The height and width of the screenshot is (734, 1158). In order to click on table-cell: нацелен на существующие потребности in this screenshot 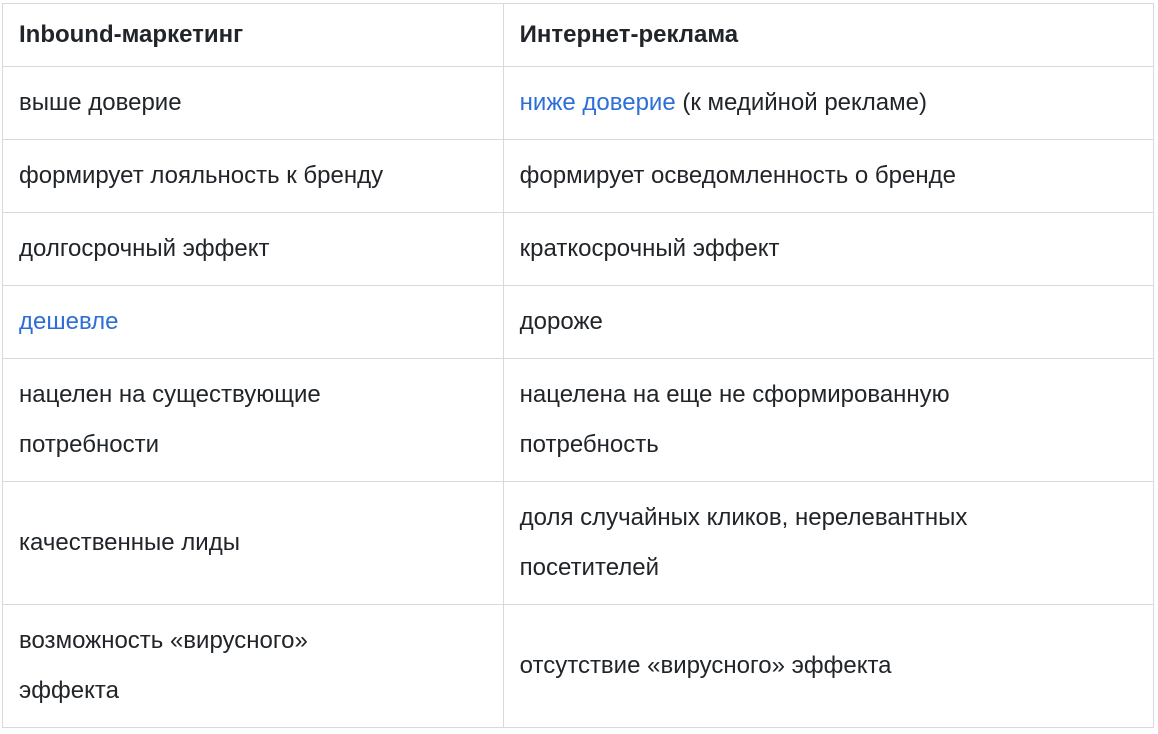, I will do `click(253, 420)`.